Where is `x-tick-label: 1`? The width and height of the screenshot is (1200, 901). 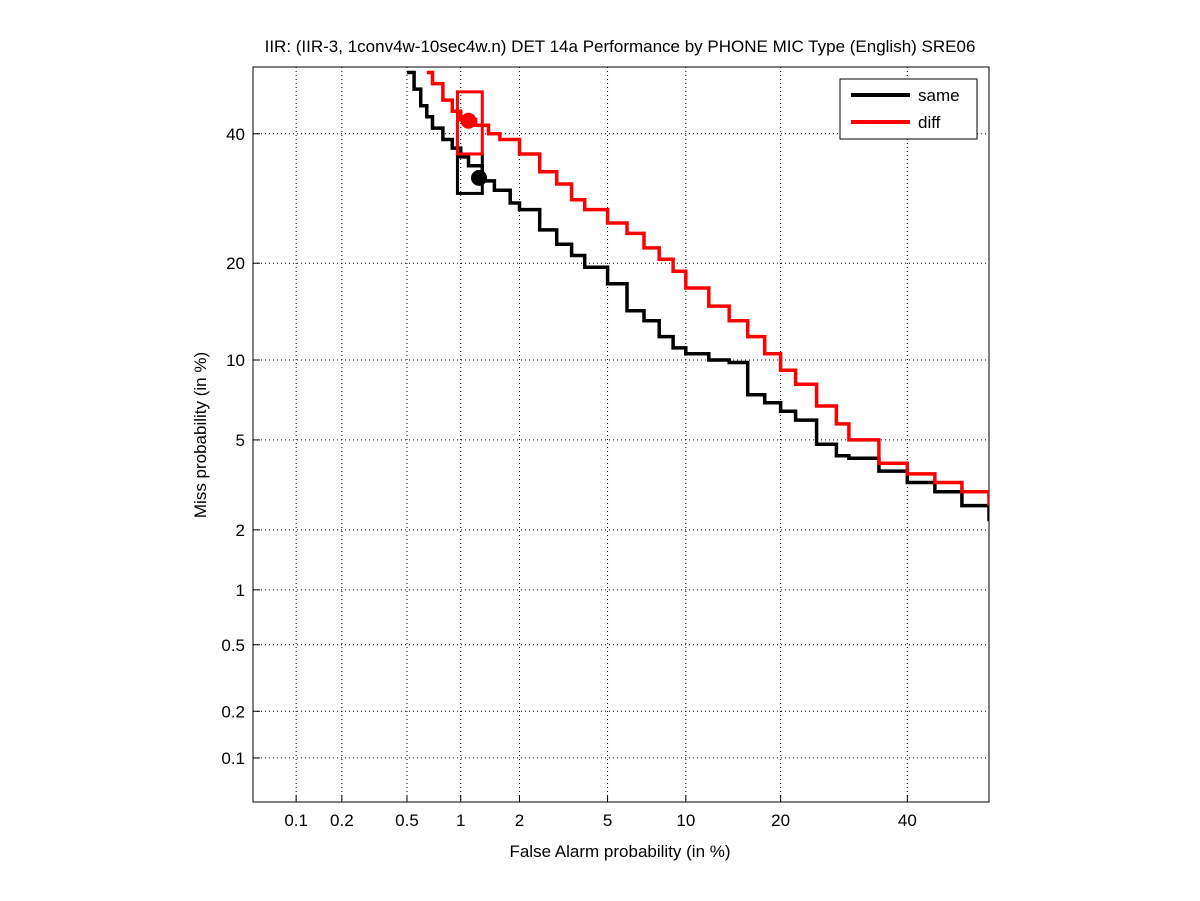 x-tick-label: 1 is located at coordinates (460, 820).